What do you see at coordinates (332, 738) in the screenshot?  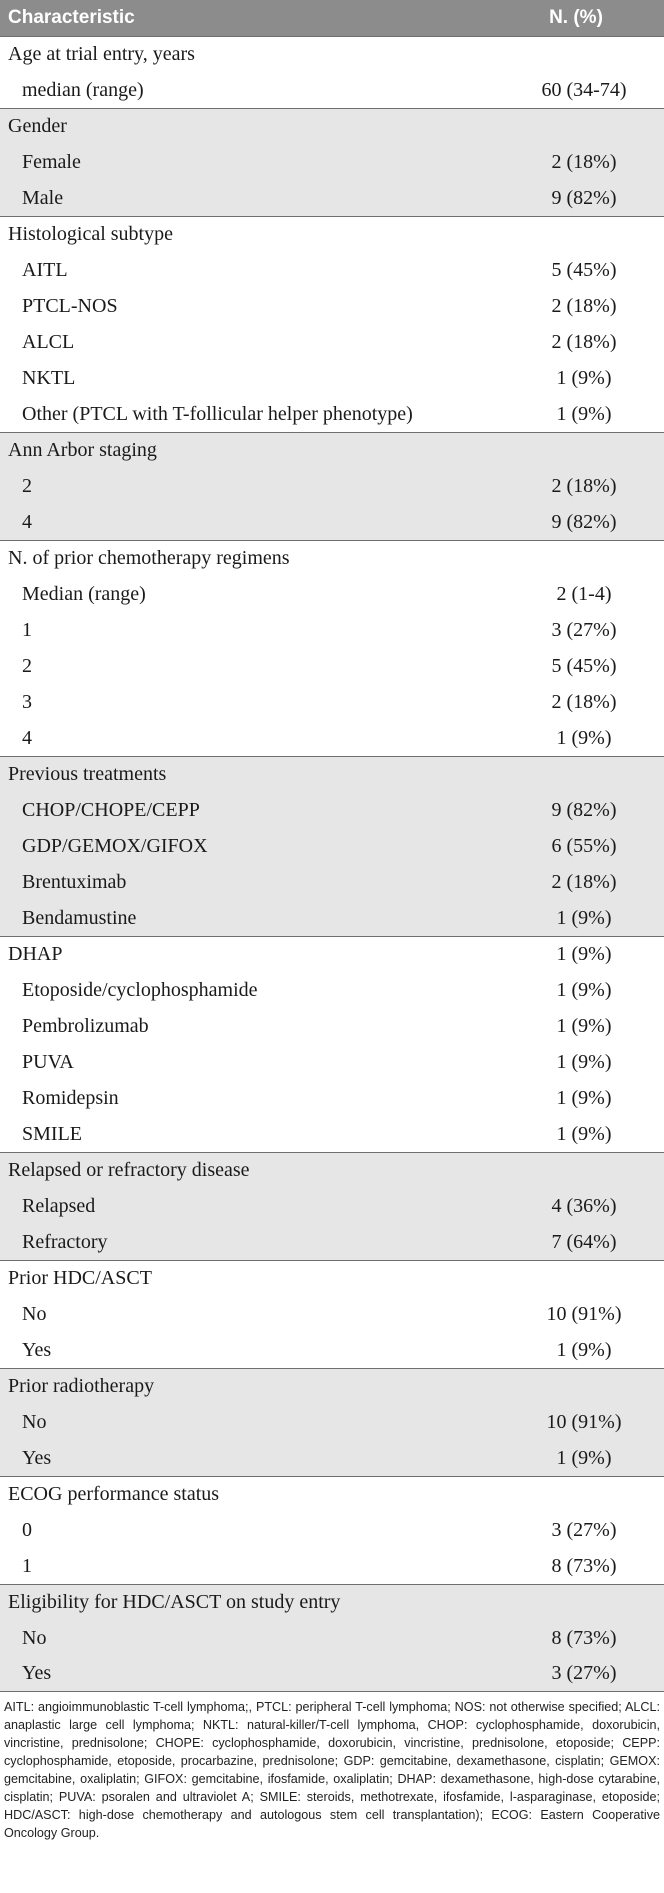 I see `table-row: 4 1 (9%)` at bounding box center [332, 738].